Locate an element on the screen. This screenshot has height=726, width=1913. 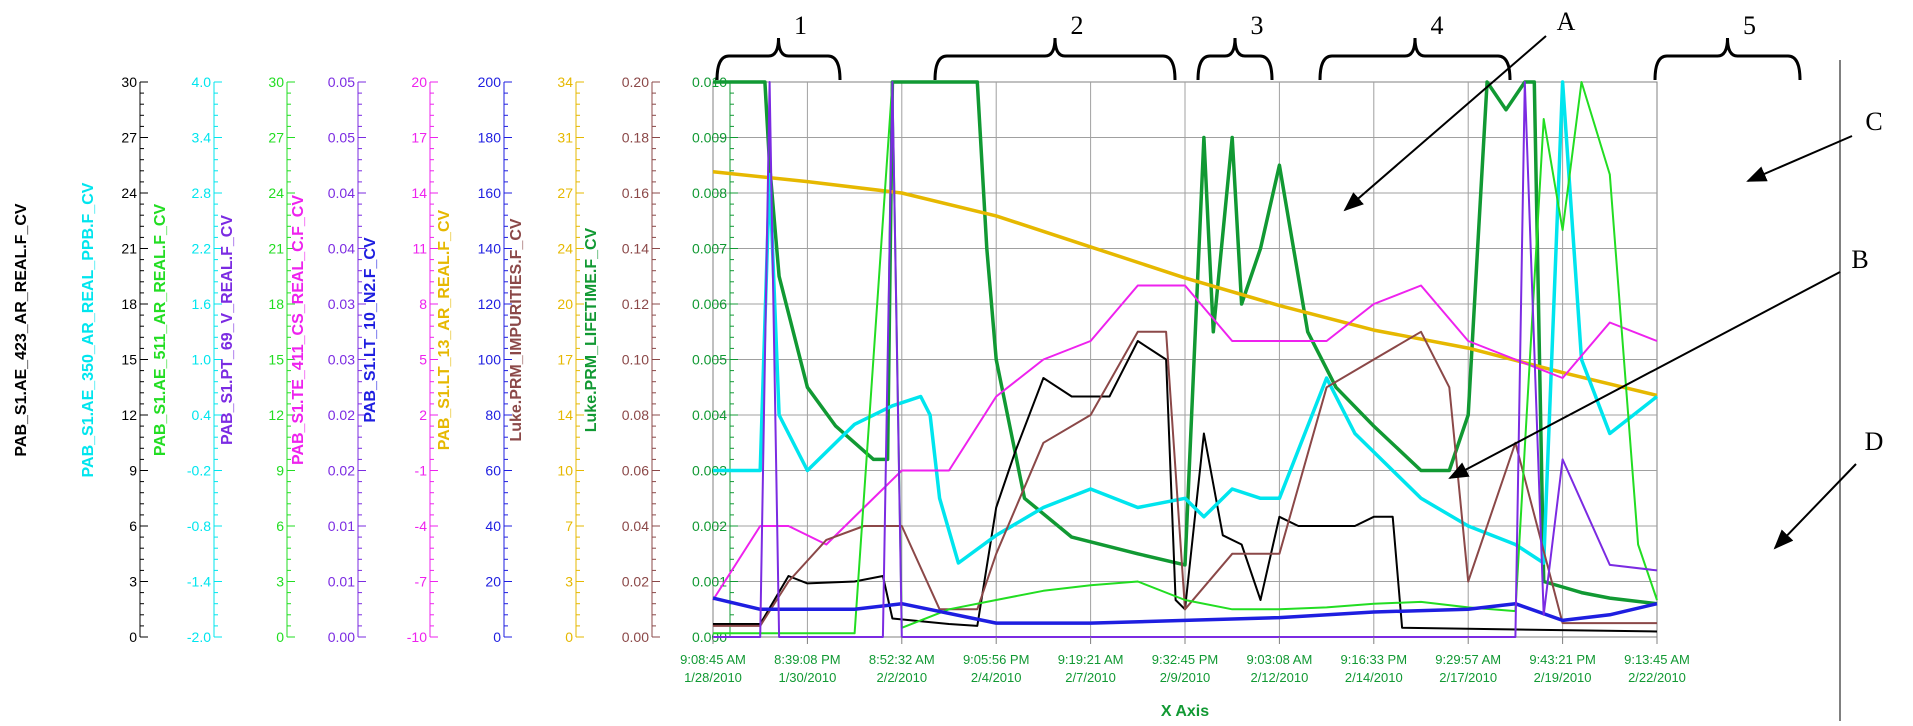
y-tick-label: 160 is located at coordinates (490, 193).